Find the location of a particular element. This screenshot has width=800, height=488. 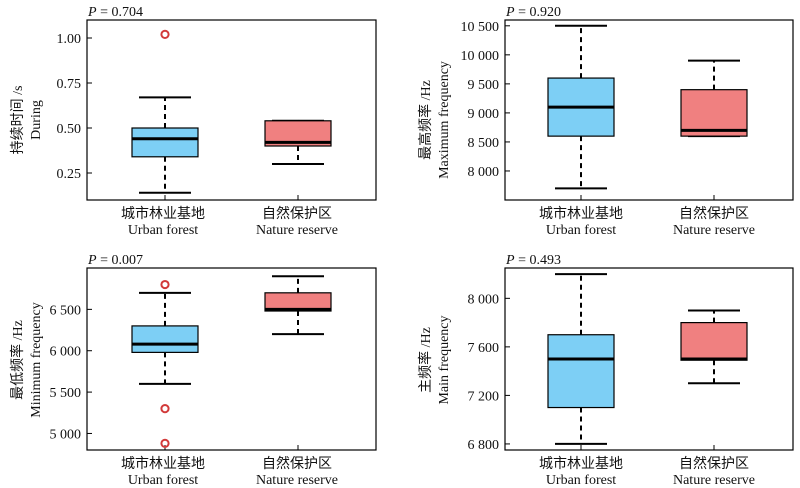

y-tick-label: 9 000 is located at coordinates (484, 114).